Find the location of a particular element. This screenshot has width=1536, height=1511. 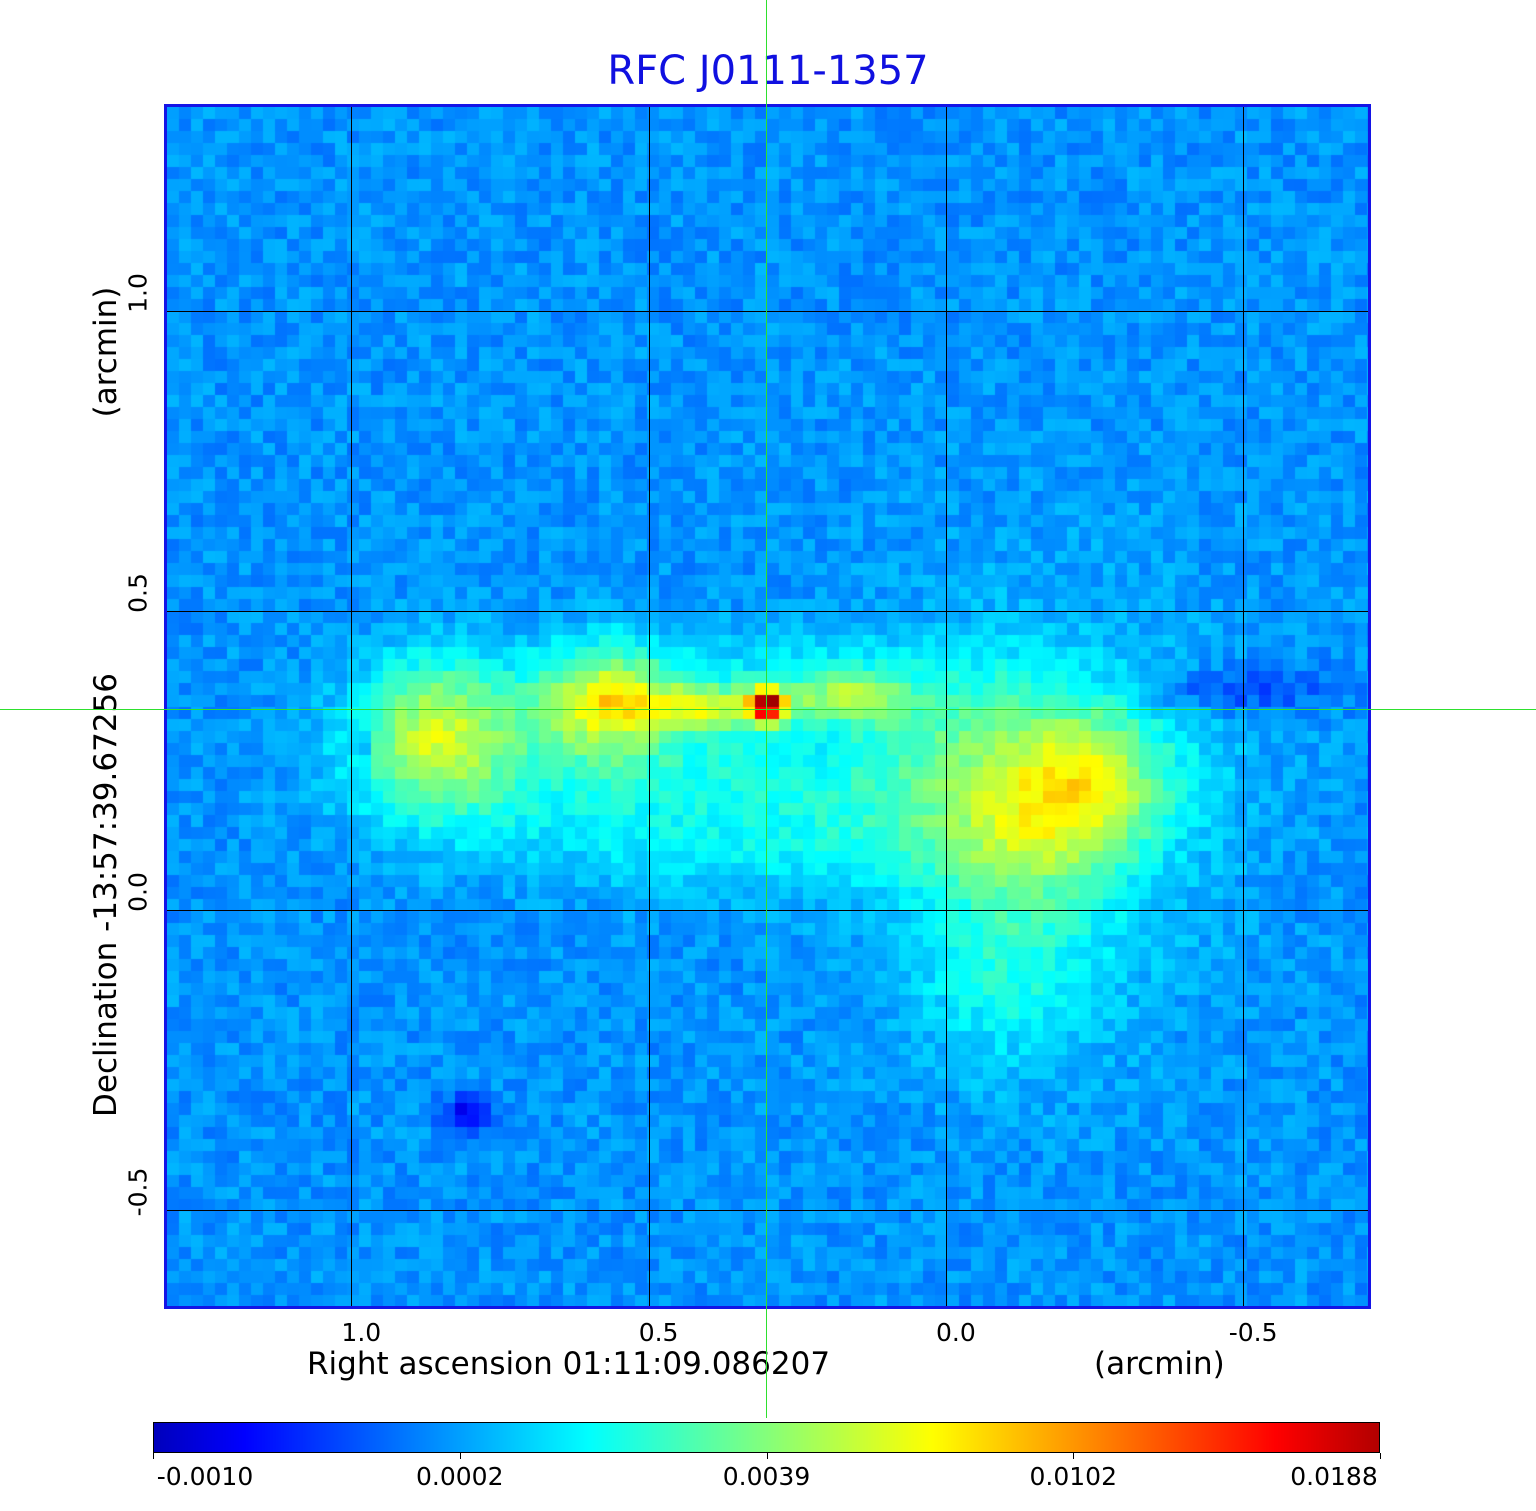

x-tick-label: -0.5 is located at coordinates (1253, 1332).